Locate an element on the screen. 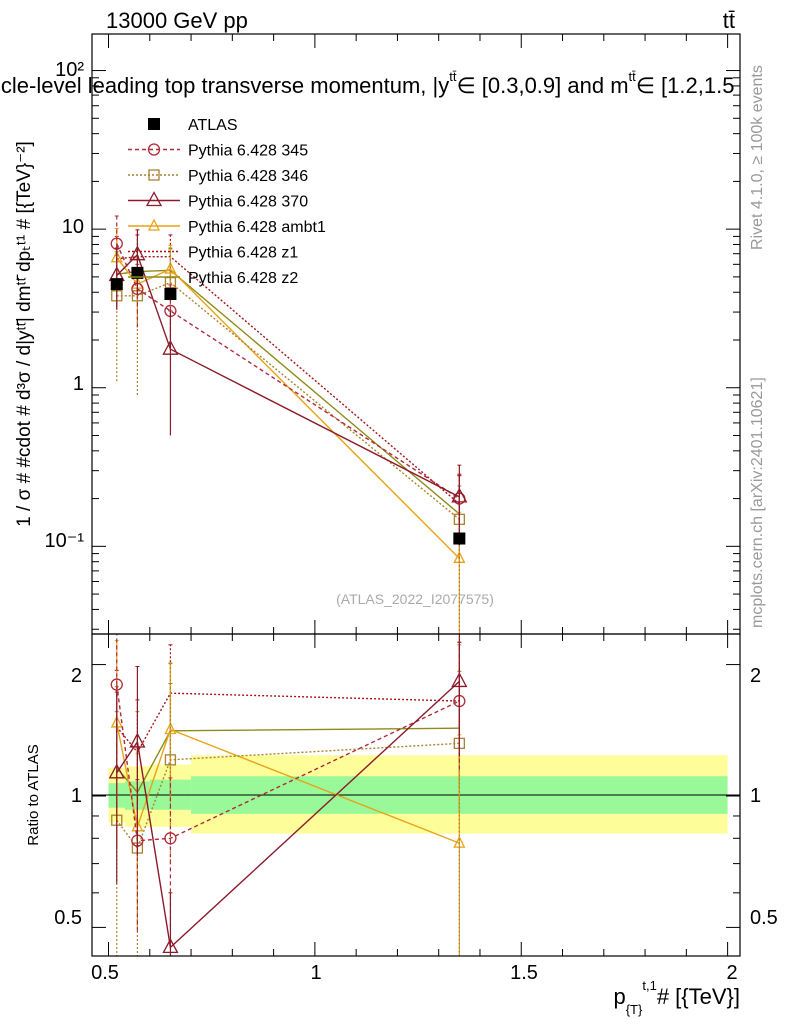 Image resolution: width=786 pixels, height=1024 pixels. xtick-label-1.5: 1.5 is located at coordinates (524, 973).